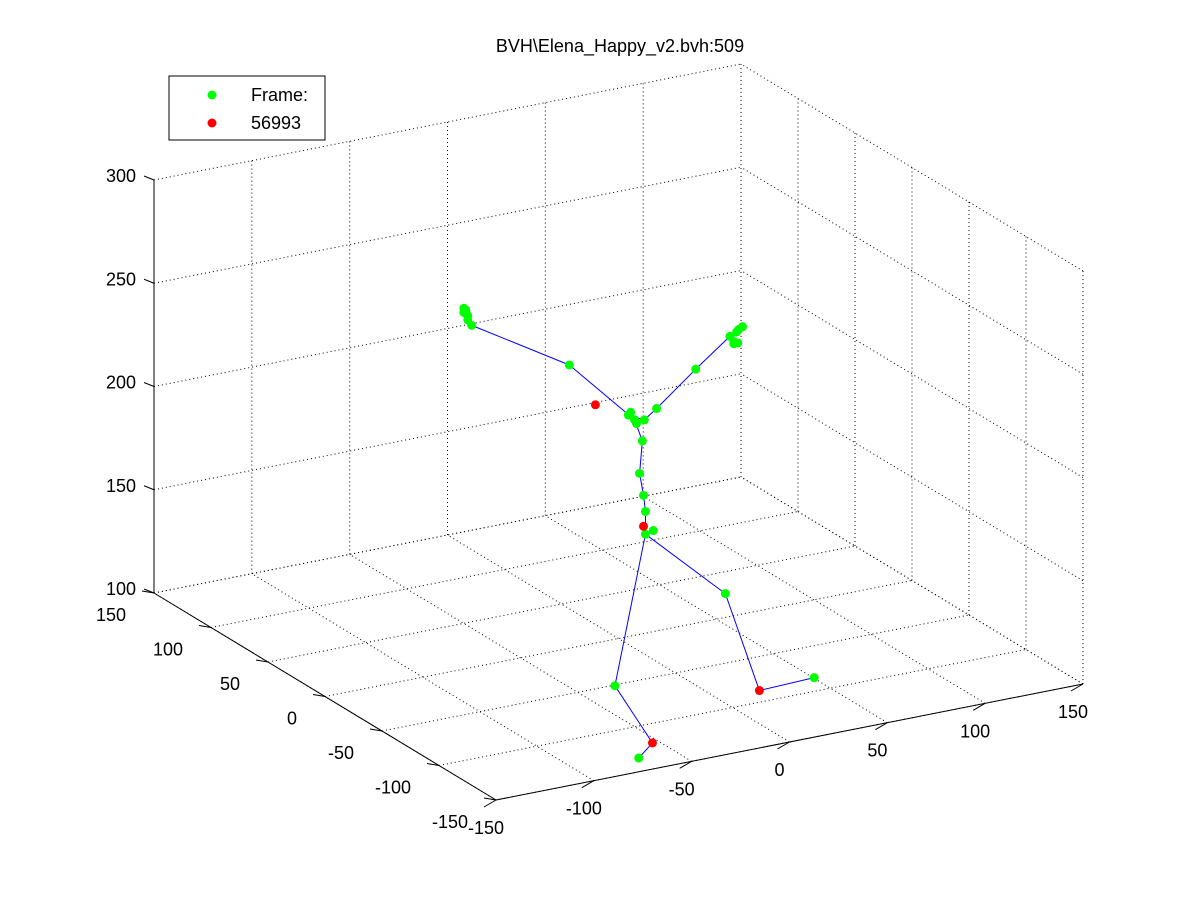 The height and width of the screenshot is (901, 1201). Describe the element at coordinates (111, 615) in the screenshot. I see `y-tick-label: 150` at that location.